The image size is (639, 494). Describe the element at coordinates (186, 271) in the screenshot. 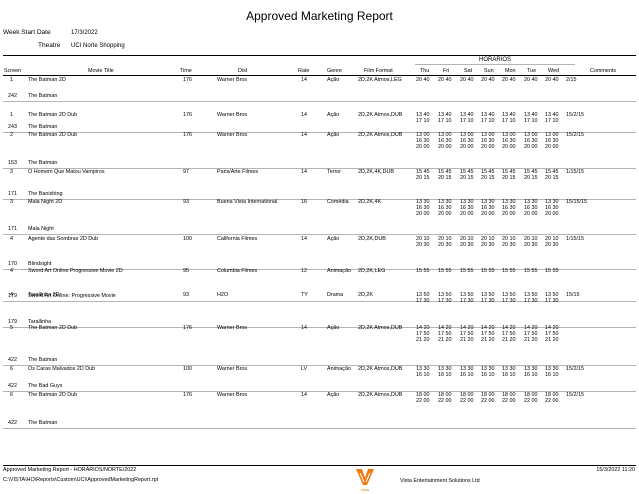

I see `row-time: 95` at that location.